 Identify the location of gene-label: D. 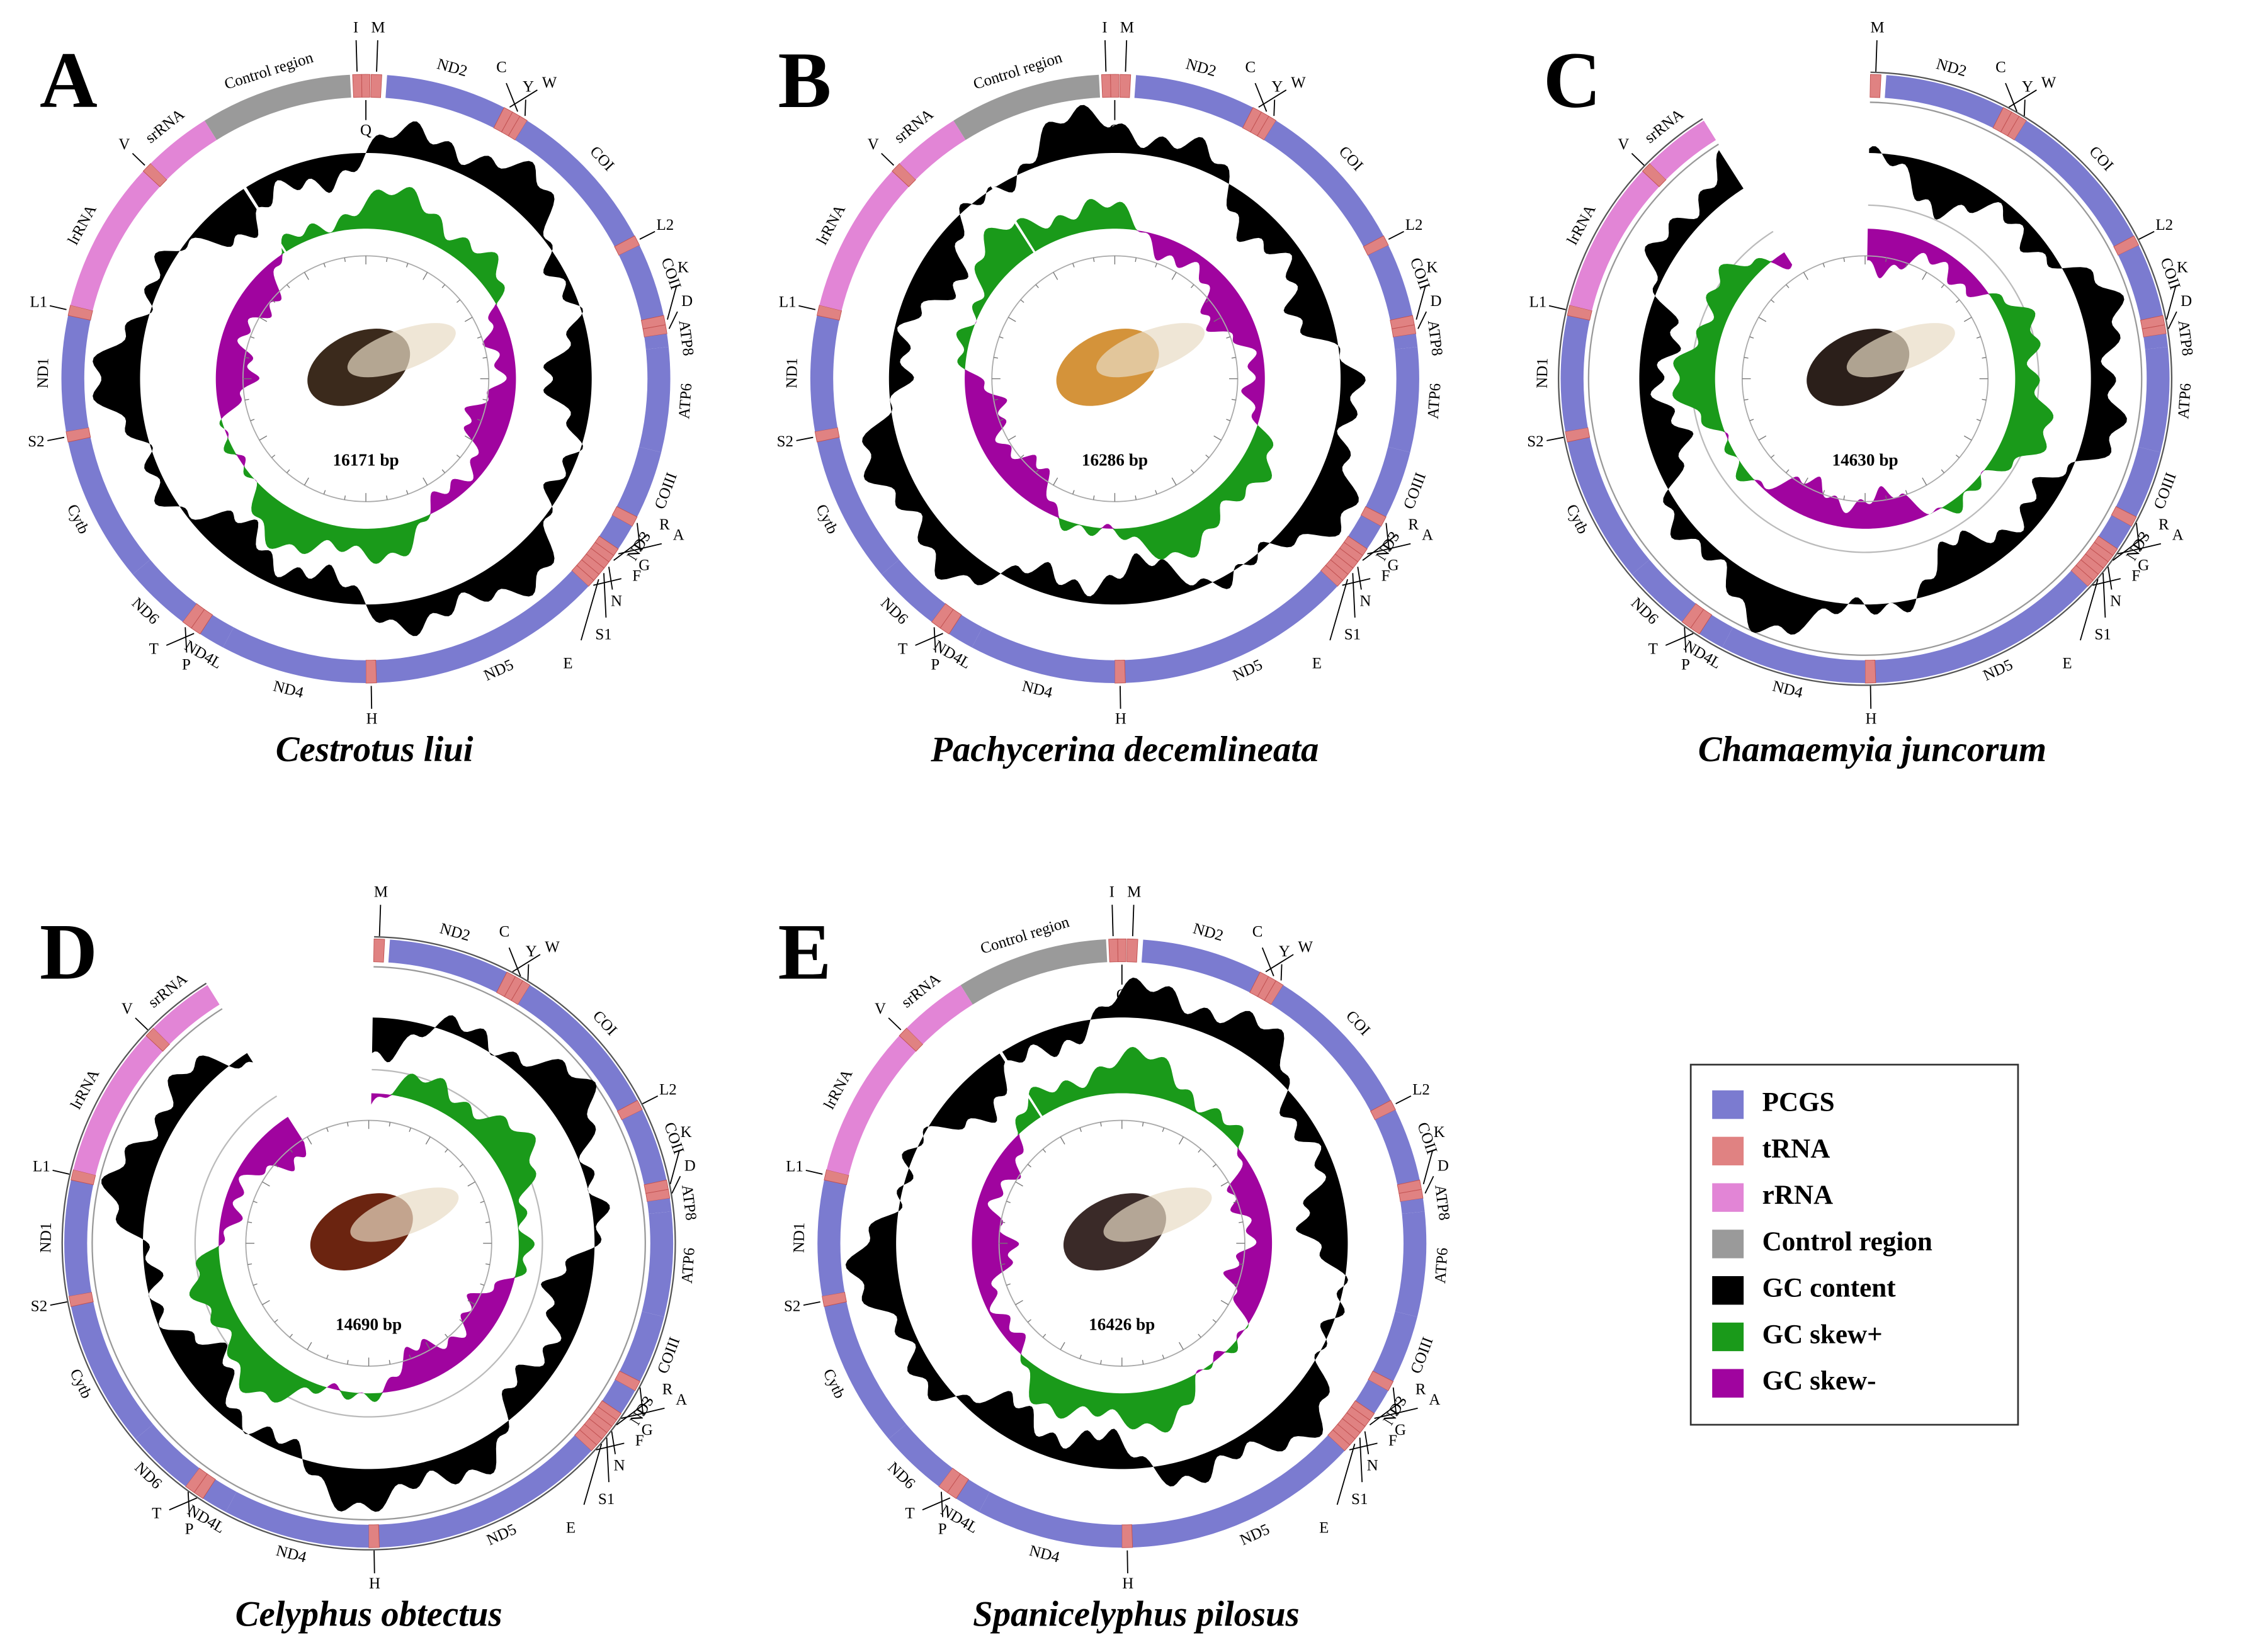
(1437, 301).